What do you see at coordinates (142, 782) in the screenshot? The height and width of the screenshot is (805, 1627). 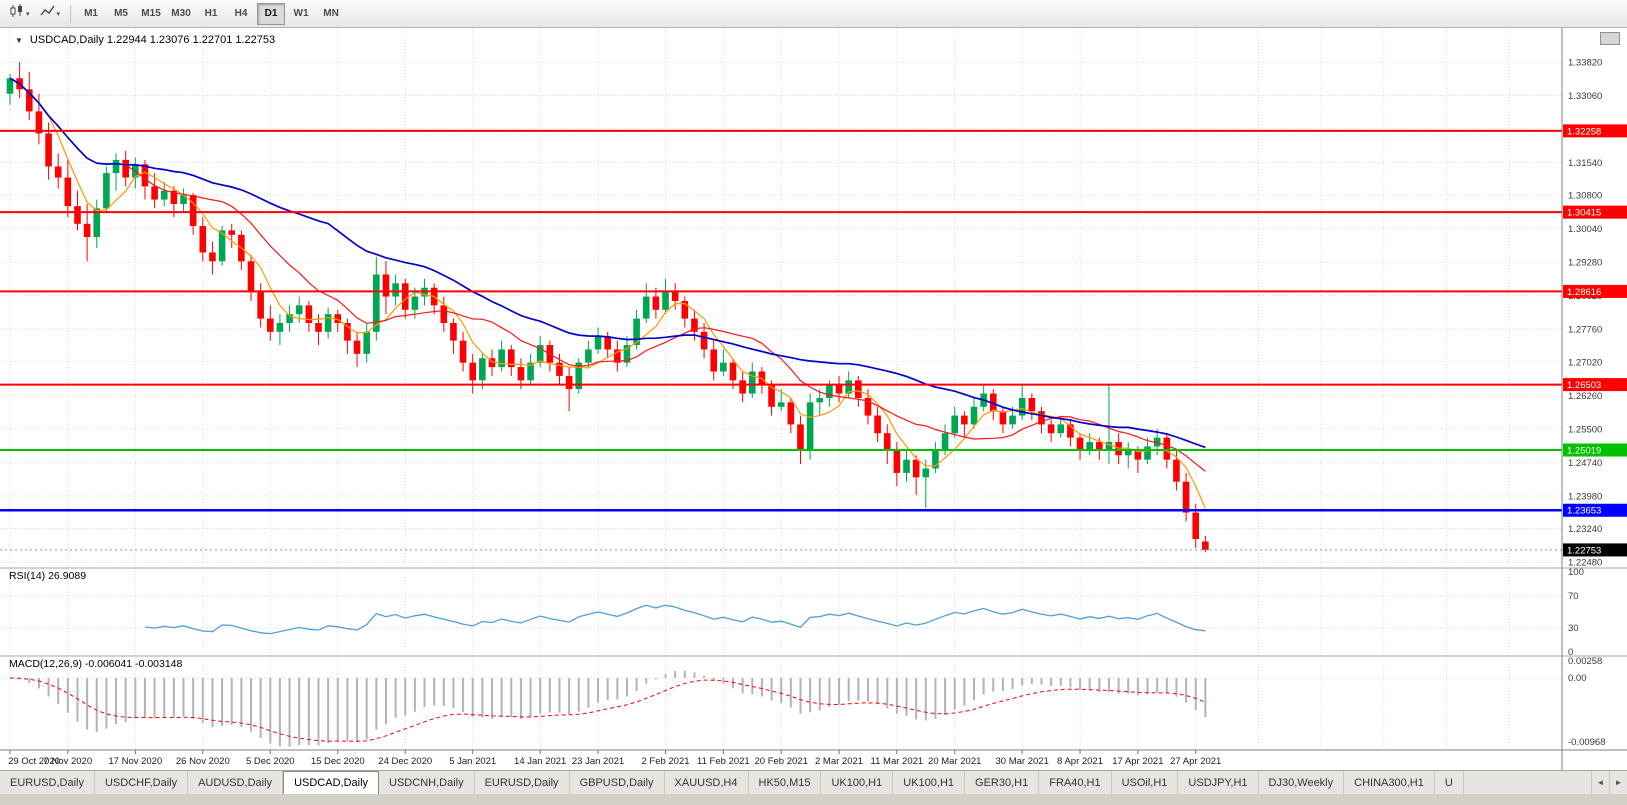 I see `symbol-tab-USDCHF-Daily: USDCHF,Daily` at bounding box center [142, 782].